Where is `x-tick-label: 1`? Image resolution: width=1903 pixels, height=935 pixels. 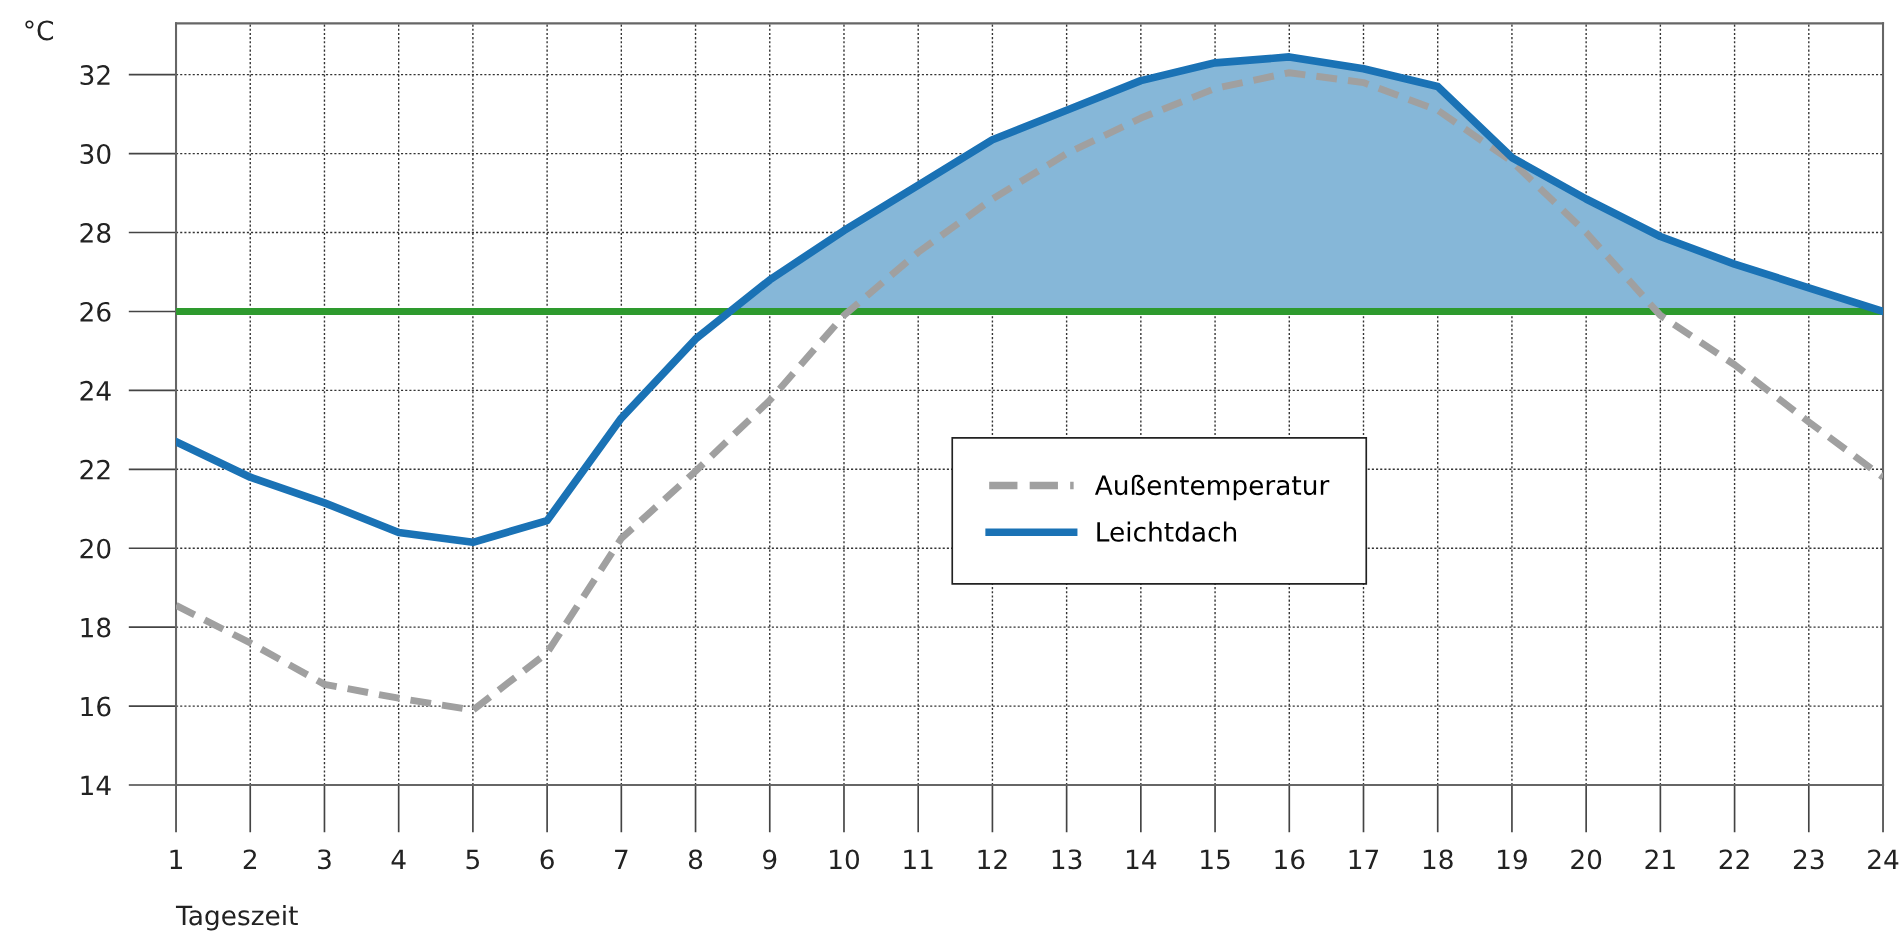
x-tick-label: 1 is located at coordinates (176, 859).